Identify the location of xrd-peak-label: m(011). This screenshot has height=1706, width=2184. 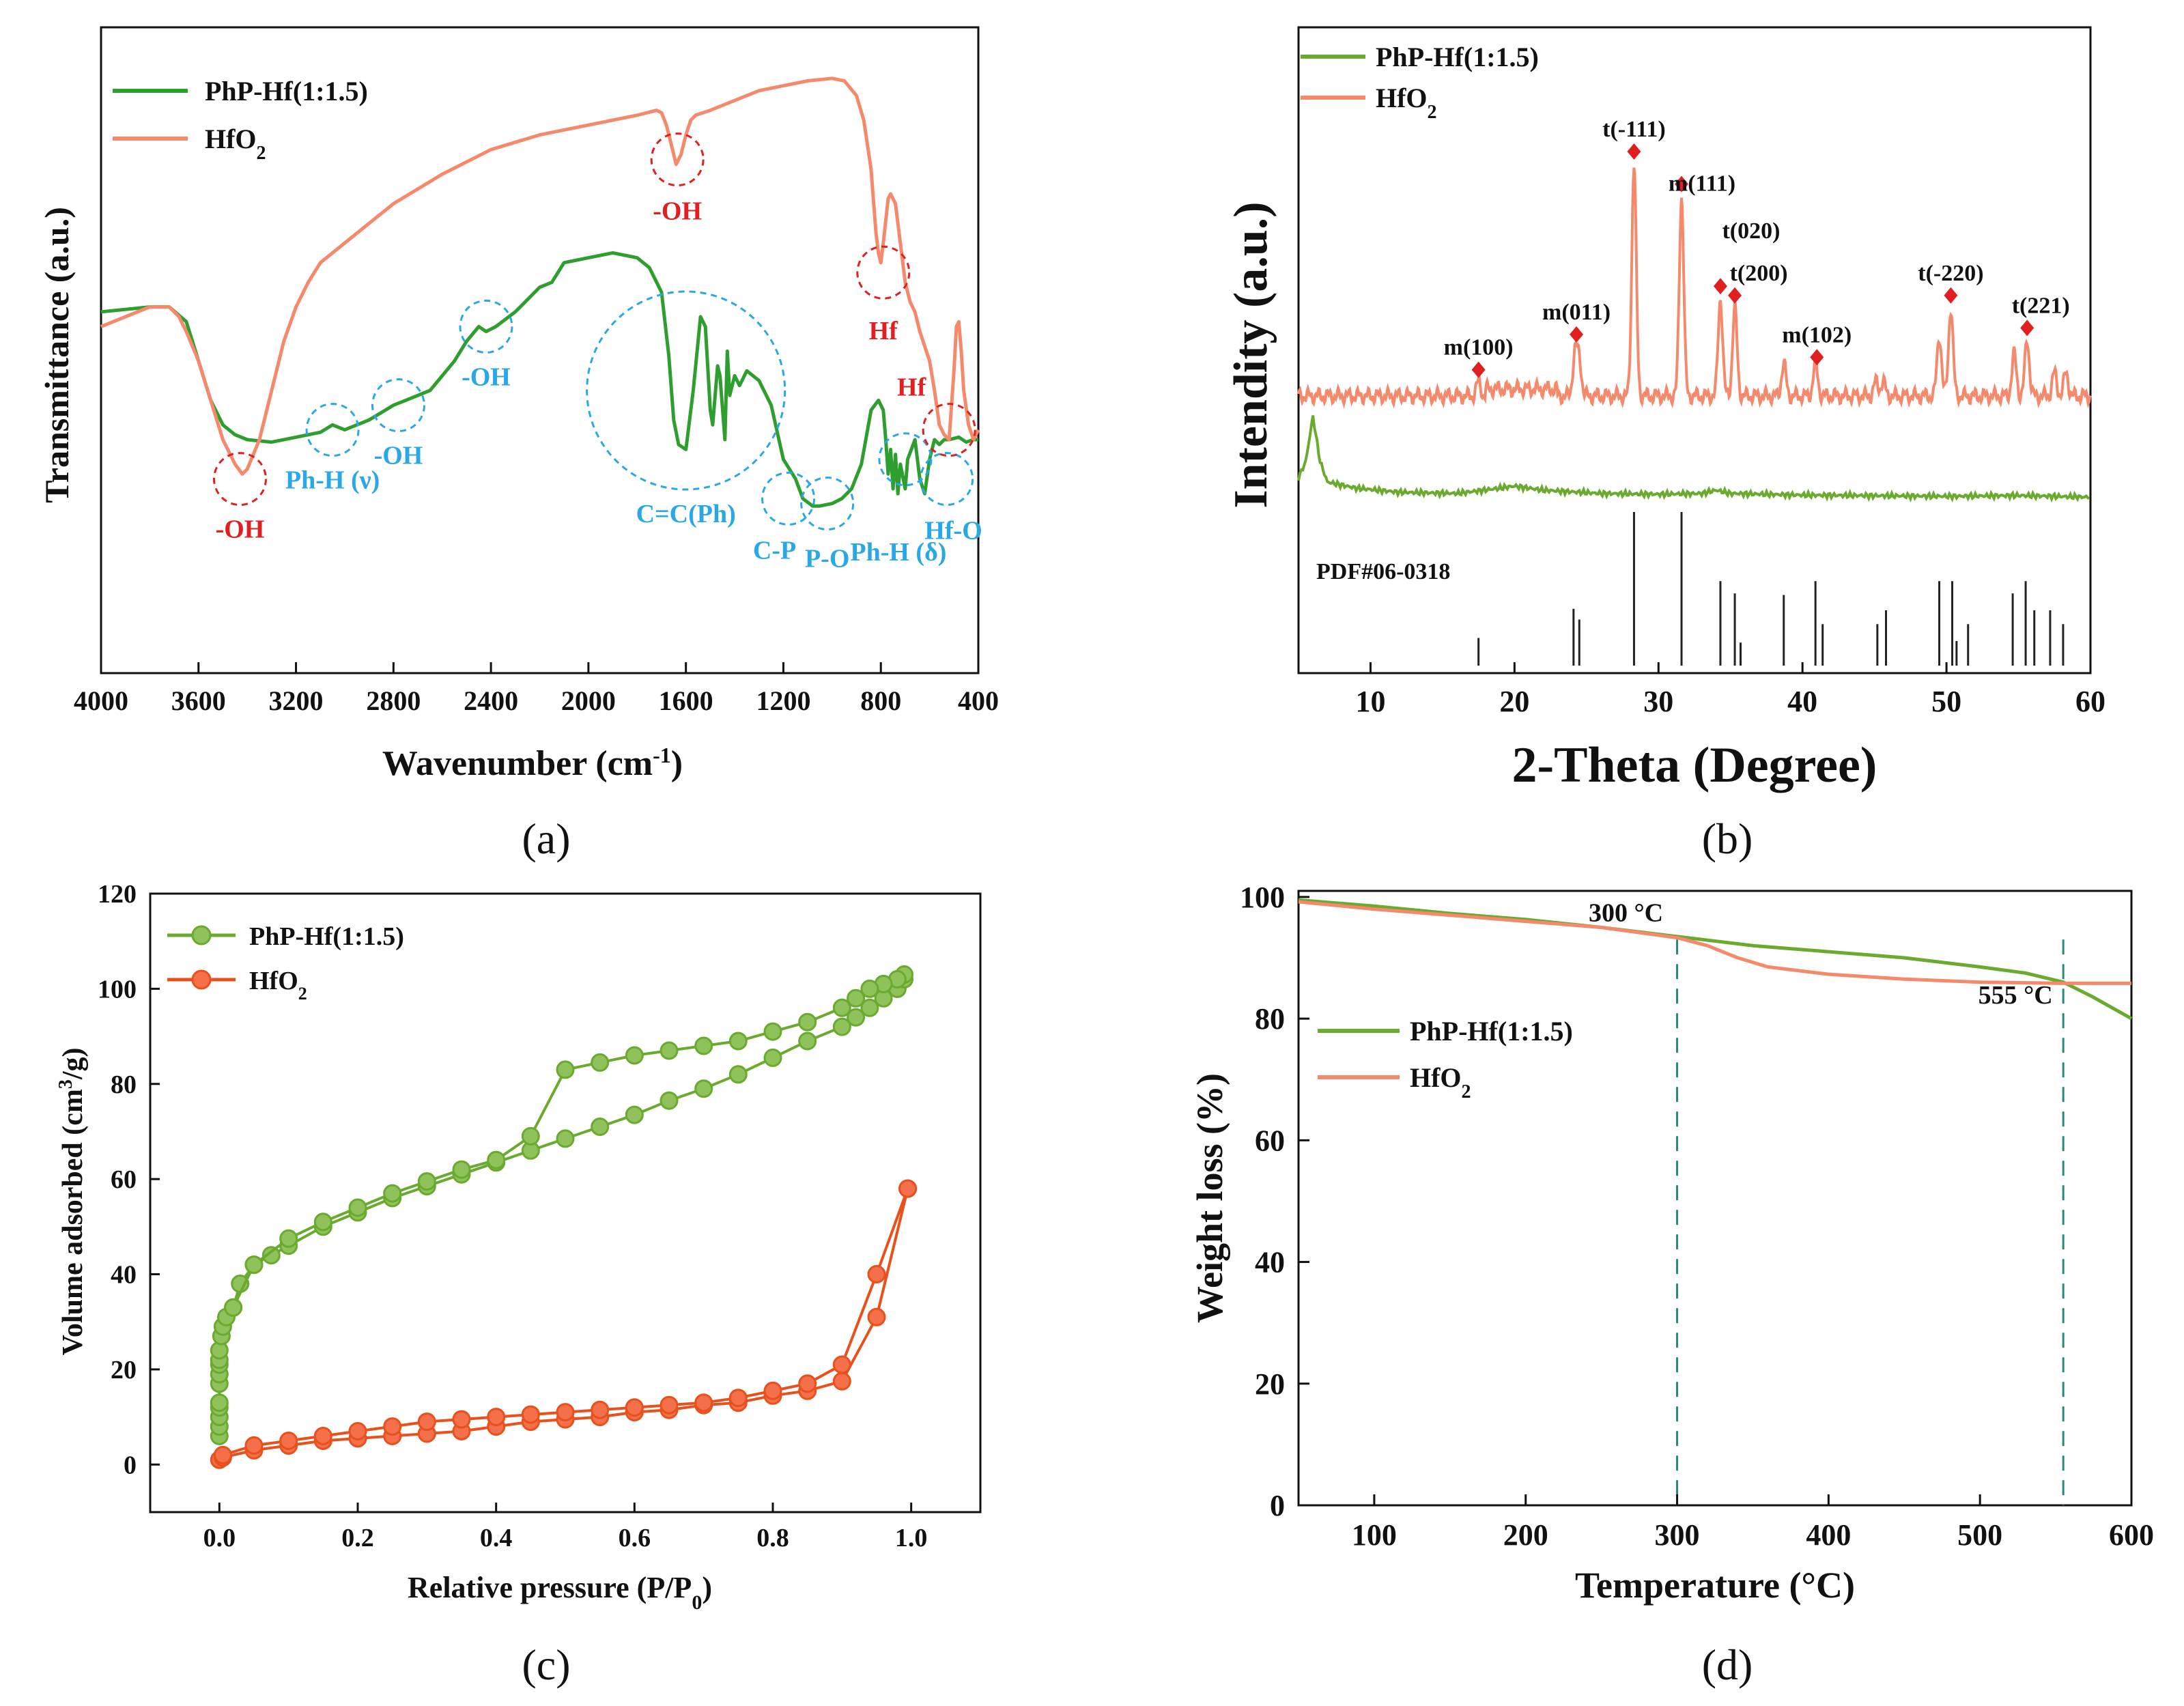
(1576, 313).